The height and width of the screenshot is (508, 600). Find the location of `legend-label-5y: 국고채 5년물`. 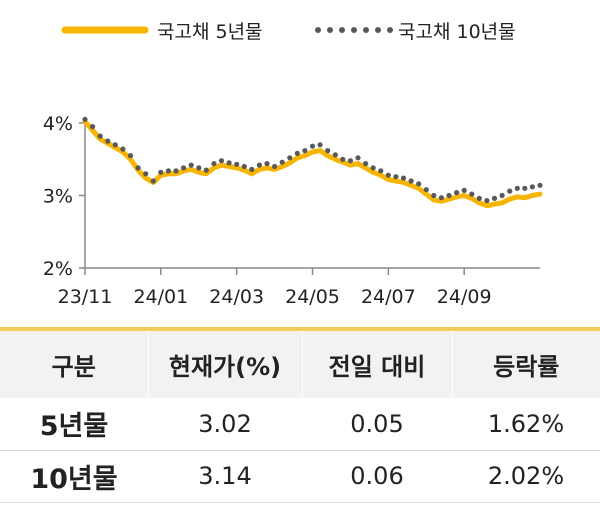

legend-label-5y: 국고채 5년물 is located at coordinates (210, 32).